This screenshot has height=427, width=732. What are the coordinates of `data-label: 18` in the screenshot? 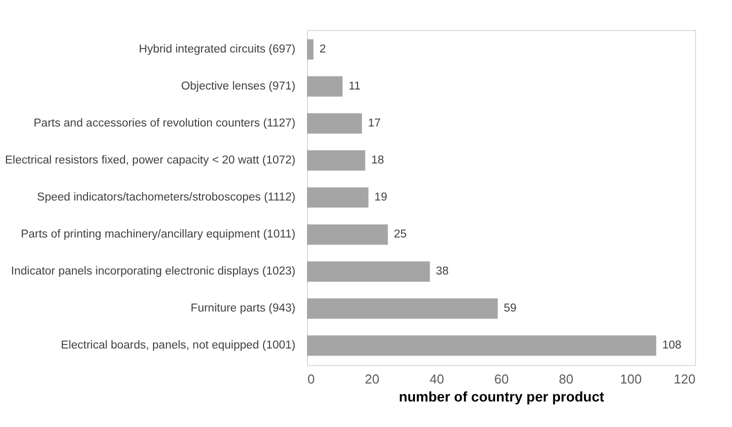 It's located at (377, 160).